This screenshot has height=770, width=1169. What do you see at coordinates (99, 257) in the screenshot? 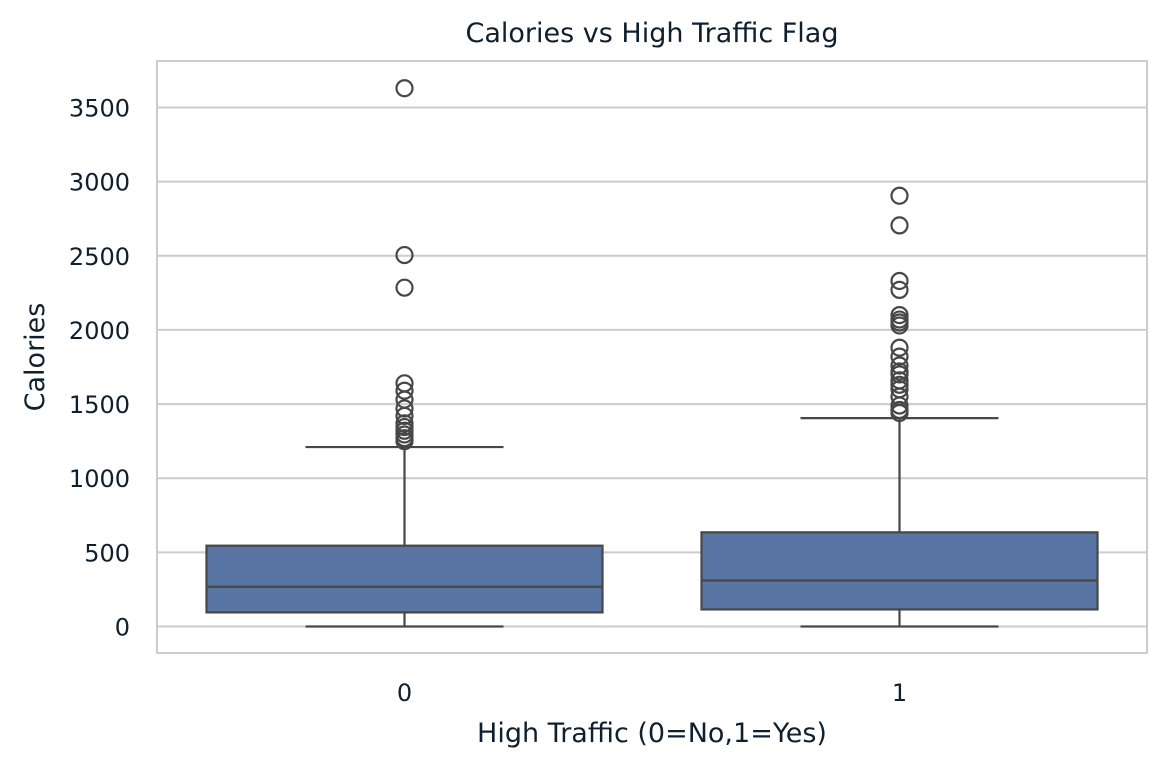
I see `y-tick-label: 2500` at bounding box center [99, 257].